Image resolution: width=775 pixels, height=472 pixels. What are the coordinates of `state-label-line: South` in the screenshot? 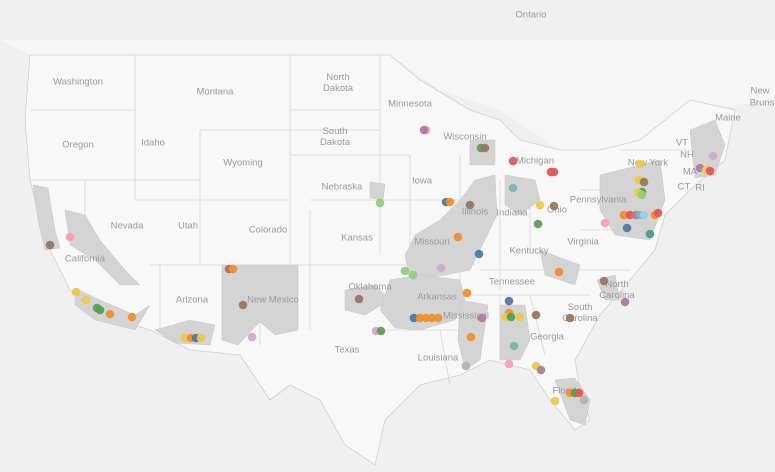 It's located at (335, 131).